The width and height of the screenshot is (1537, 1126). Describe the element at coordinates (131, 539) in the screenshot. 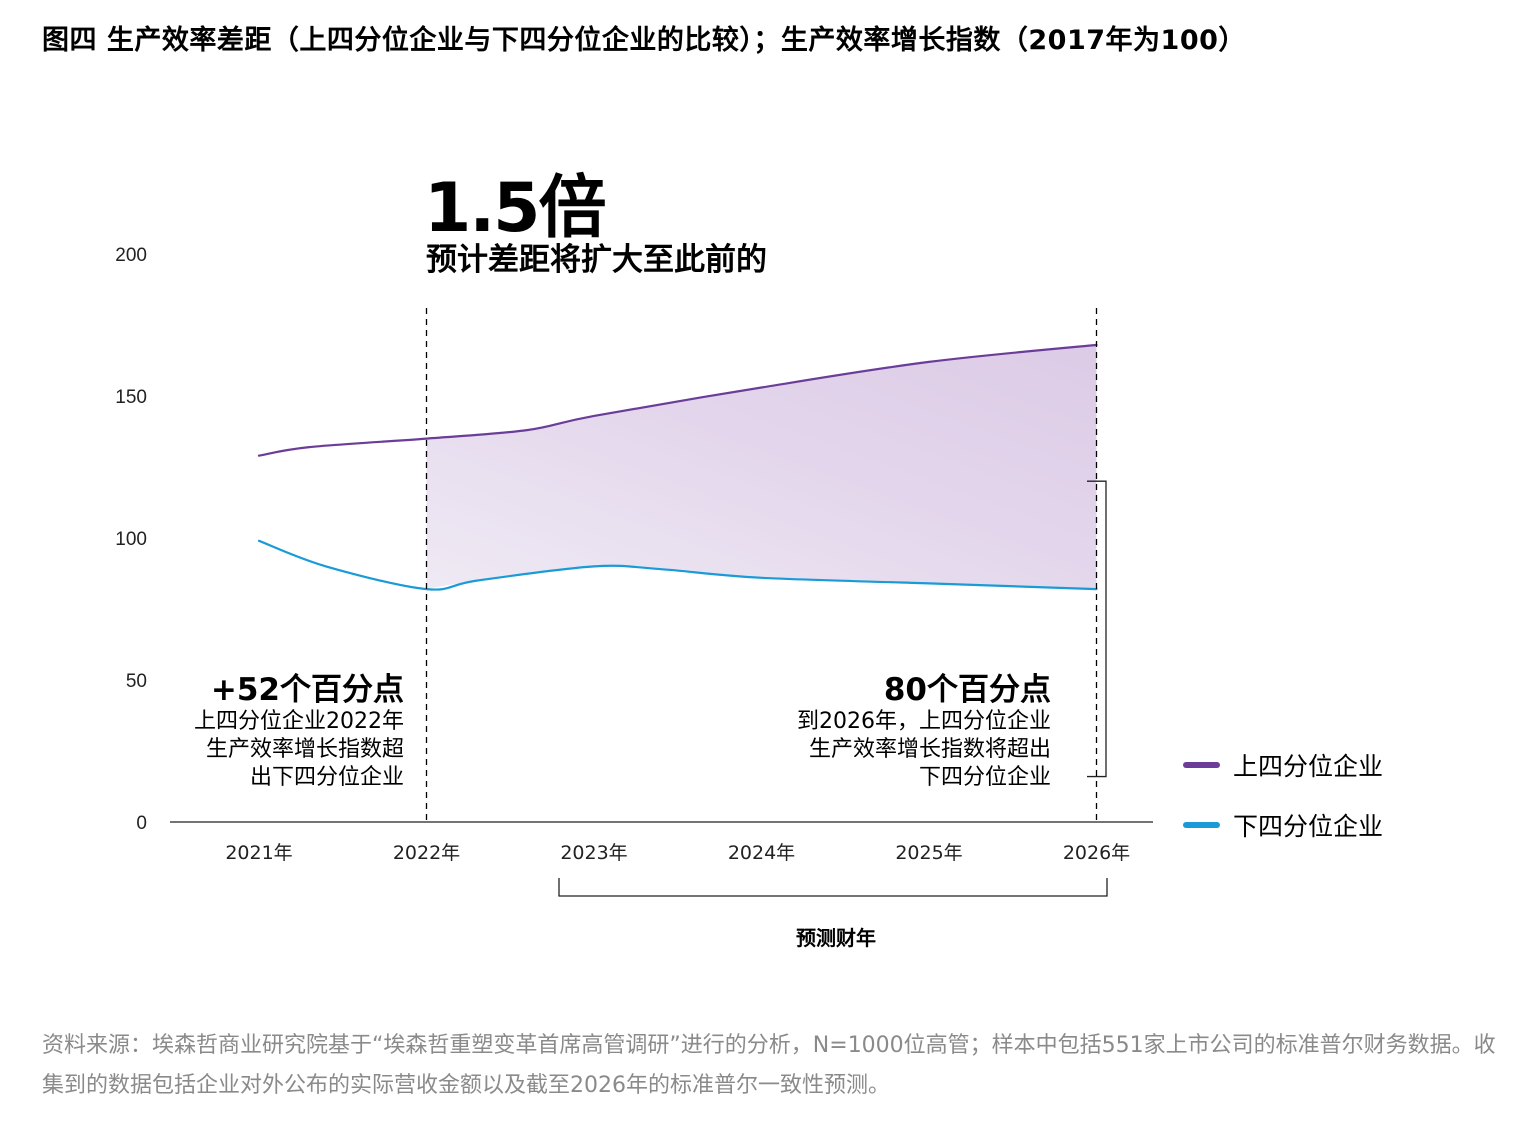

I see `y-tick-label: 100` at that location.